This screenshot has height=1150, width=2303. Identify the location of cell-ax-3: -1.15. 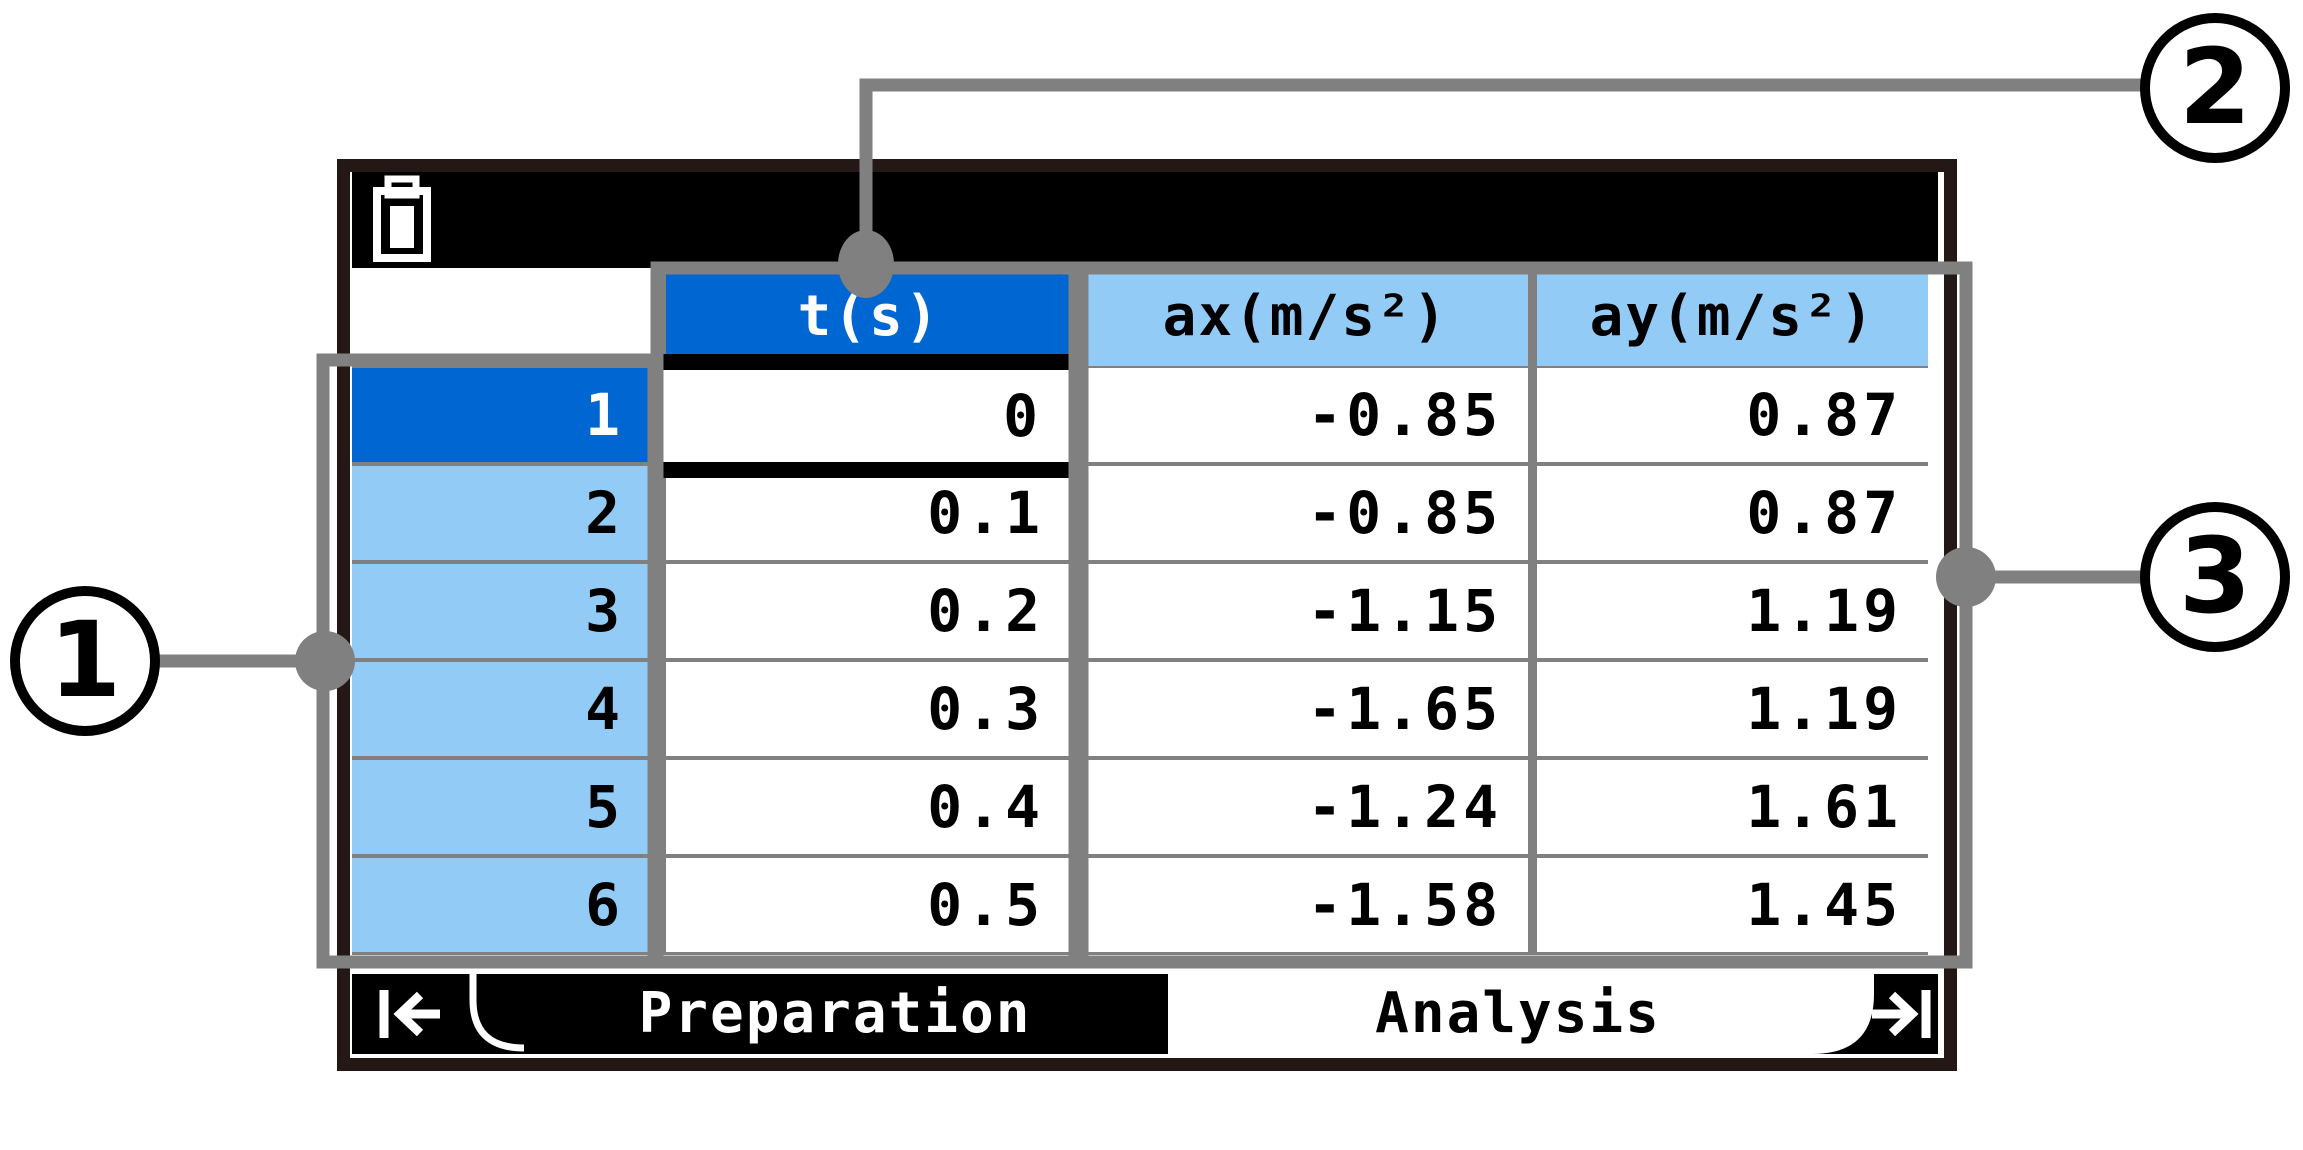
(1305, 611).